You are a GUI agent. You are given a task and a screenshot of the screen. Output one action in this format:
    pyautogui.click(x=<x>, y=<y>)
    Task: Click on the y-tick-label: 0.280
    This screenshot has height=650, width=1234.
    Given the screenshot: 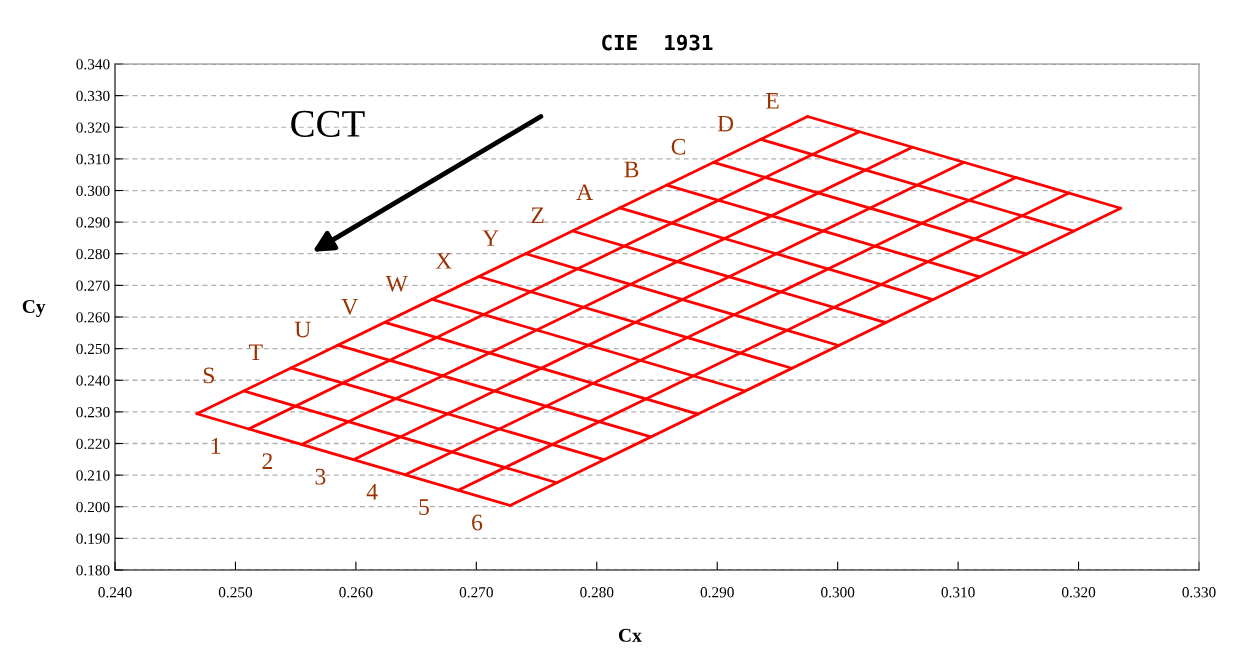 What is the action you would take?
    pyautogui.click(x=93, y=254)
    